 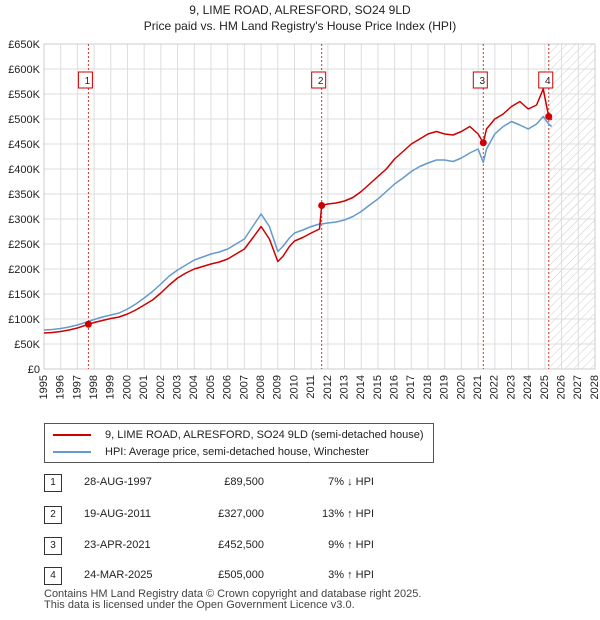 What do you see at coordinates (495, 387) in the screenshot?
I see `x-tick-label: 2022` at bounding box center [495, 387].